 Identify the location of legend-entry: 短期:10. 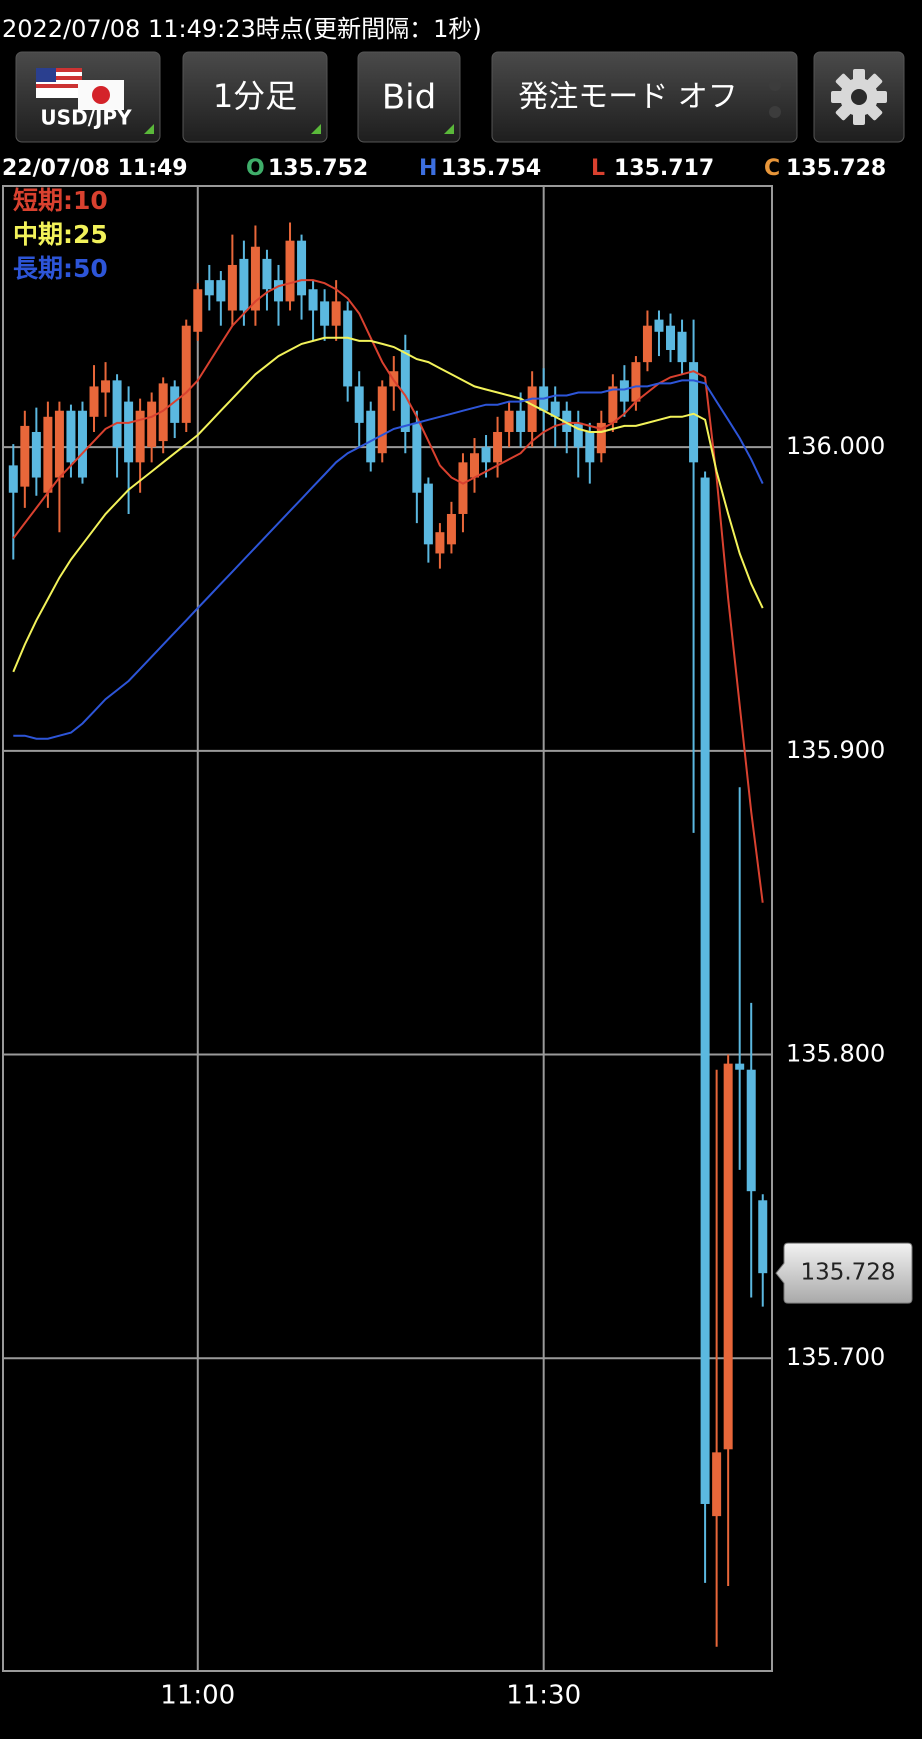
(60, 200).